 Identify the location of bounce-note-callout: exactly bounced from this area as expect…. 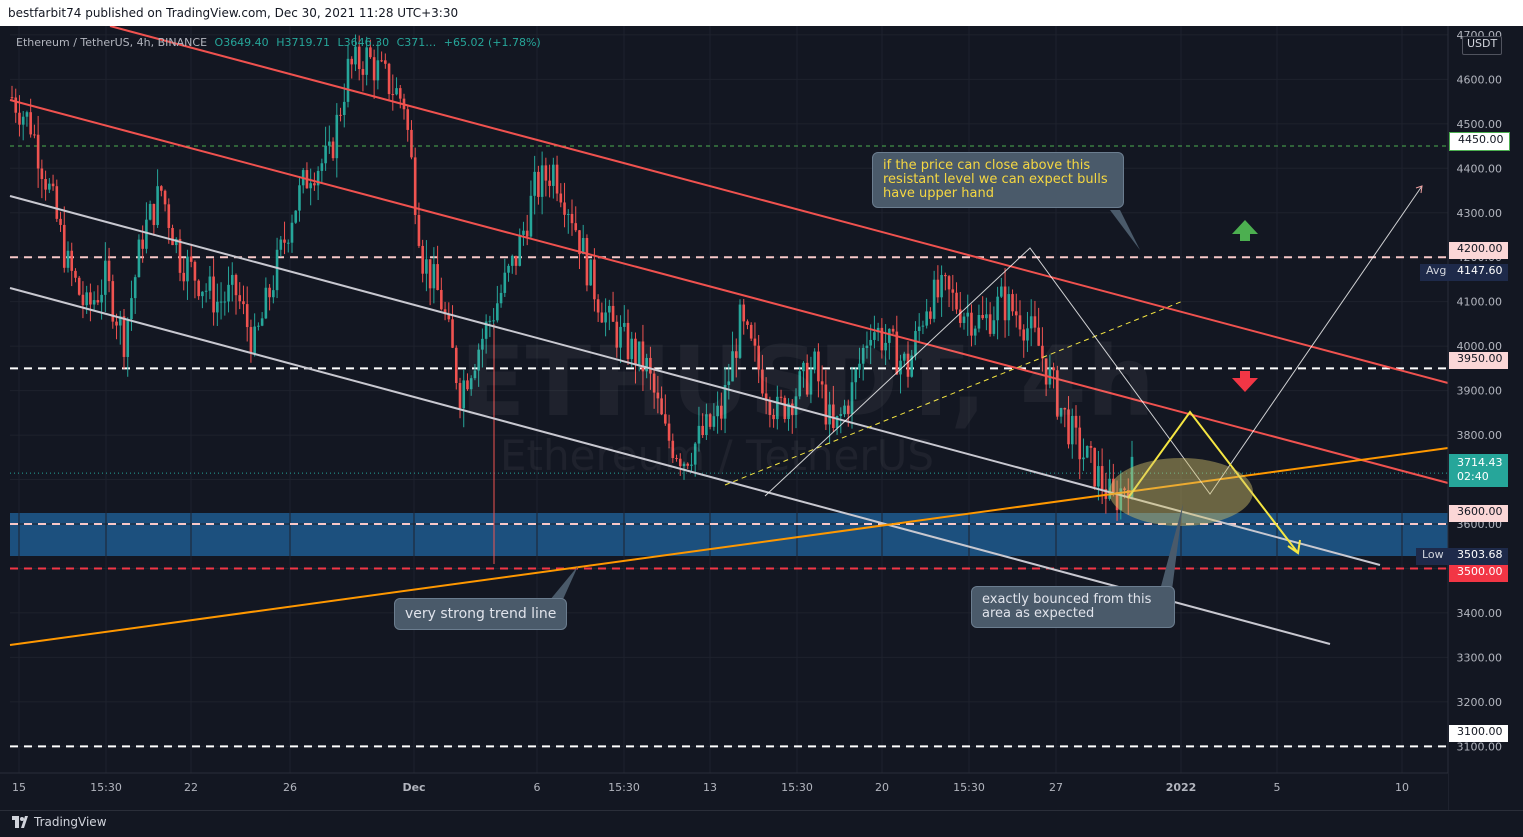
(1073, 607).